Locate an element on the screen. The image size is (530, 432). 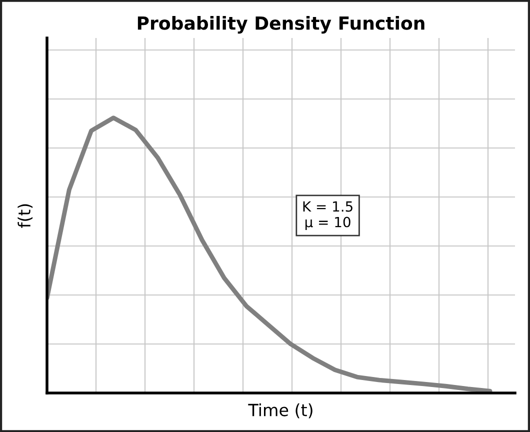
chart-title: Probability Density Function is located at coordinates (281, 25).